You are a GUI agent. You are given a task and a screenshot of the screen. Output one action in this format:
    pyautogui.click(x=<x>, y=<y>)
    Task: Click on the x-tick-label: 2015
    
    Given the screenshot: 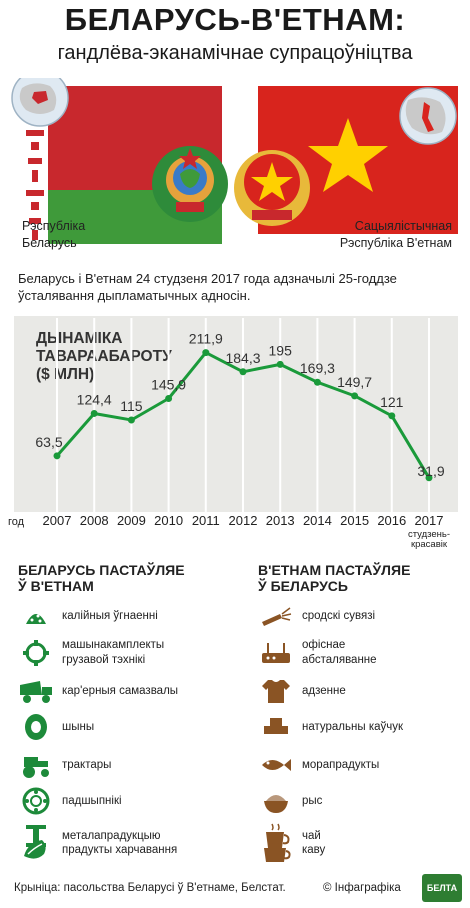 What is the action you would take?
    pyautogui.click(x=354, y=520)
    